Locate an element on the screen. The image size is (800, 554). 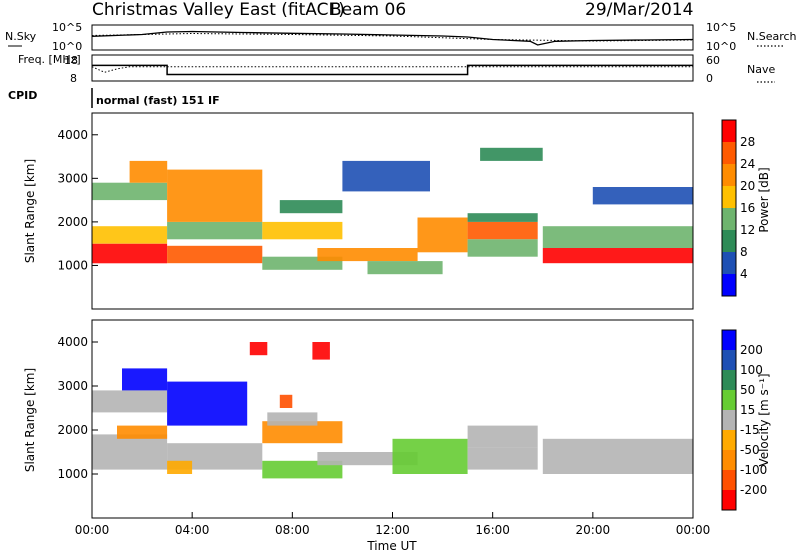
velocity-panel-colorbar-tick: -200 is located at coordinates (753, 490).